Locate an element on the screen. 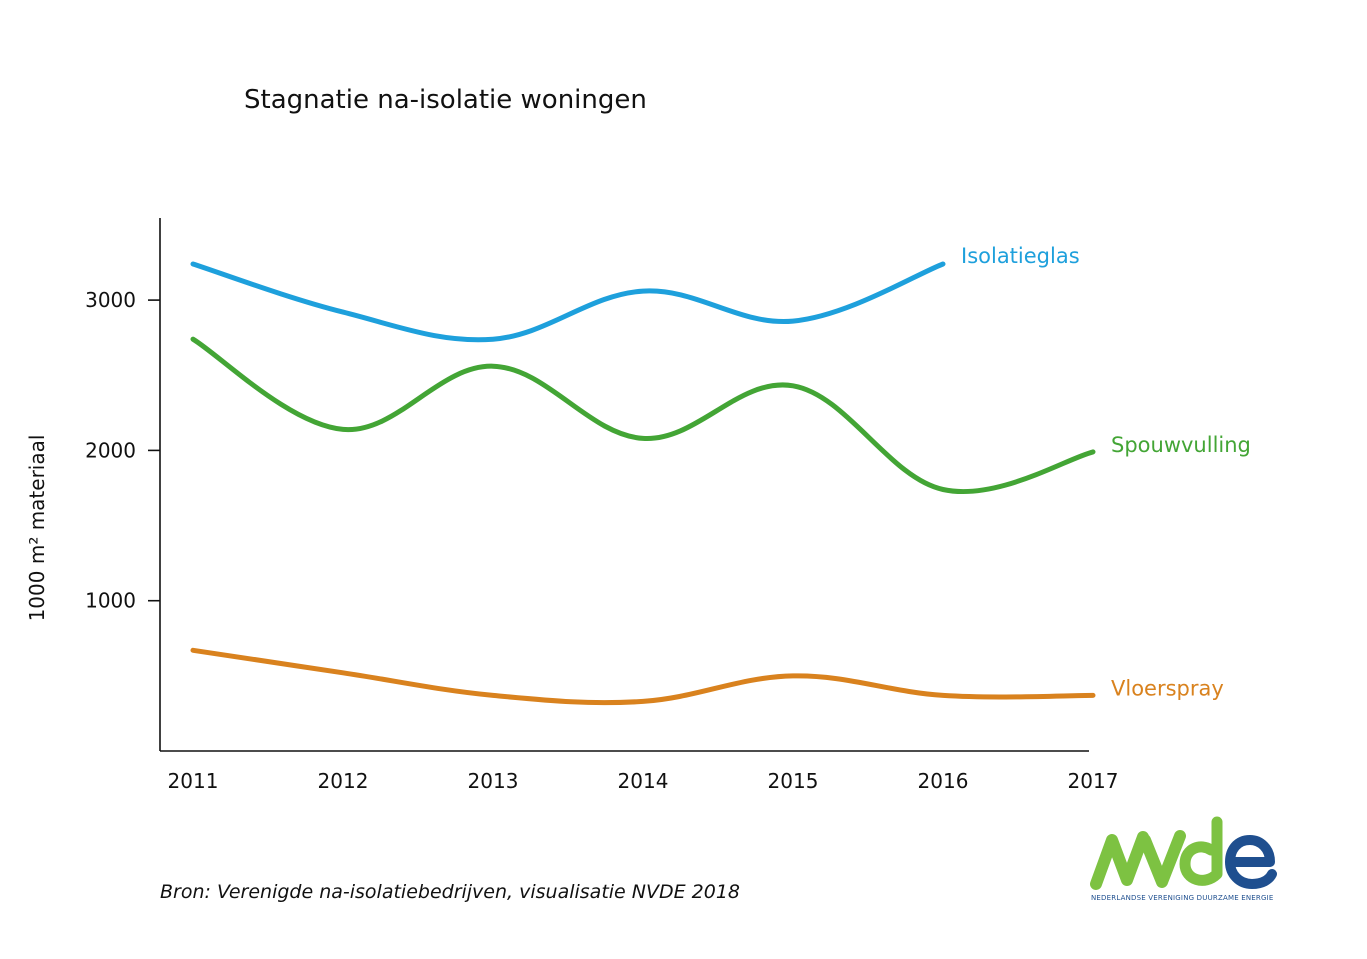 The image size is (1367, 959). series-label-vloerspray: Vloerspray is located at coordinates (1167, 688).